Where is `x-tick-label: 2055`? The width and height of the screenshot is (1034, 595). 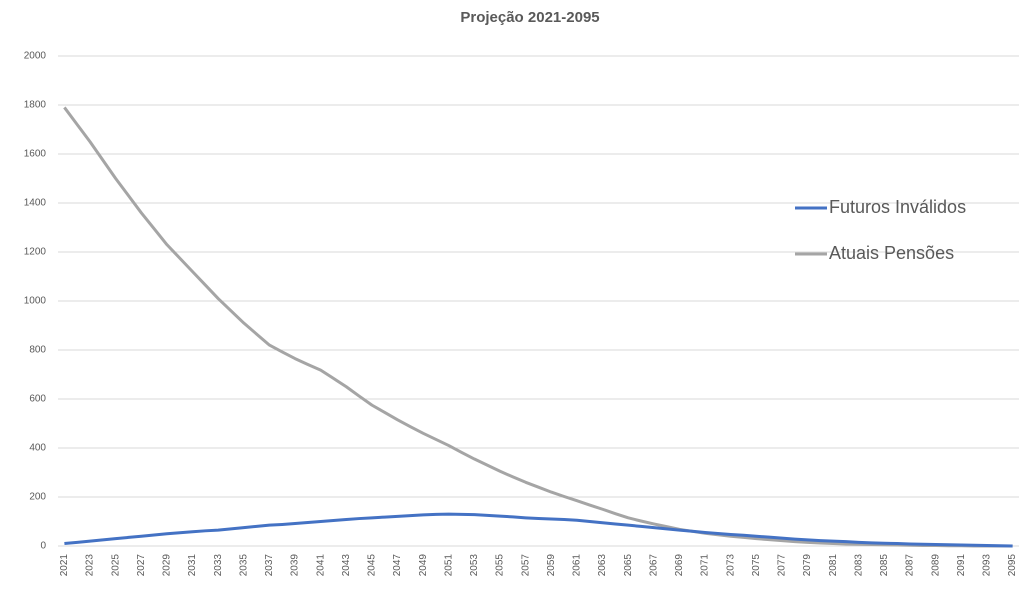
x-tick-label: 2055 is located at coordinates (500, 565).